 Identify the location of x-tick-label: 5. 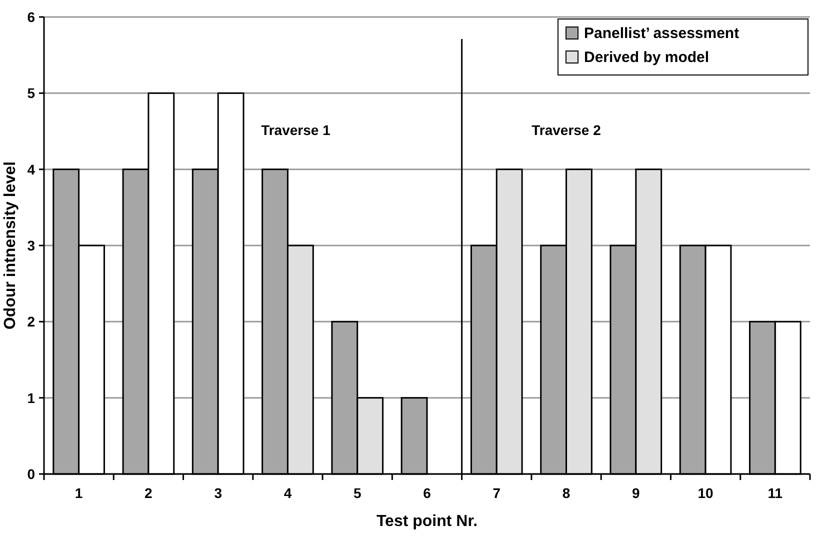
(357, 493).